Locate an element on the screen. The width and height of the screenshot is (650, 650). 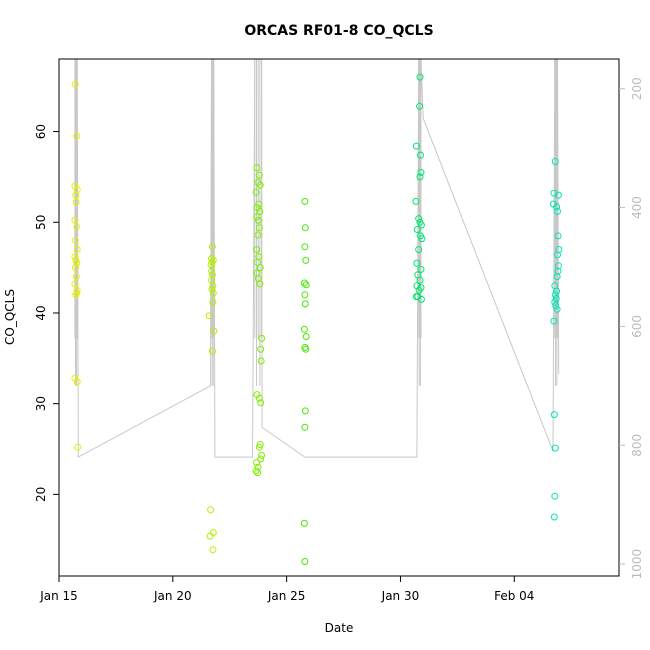
x-tick-label: Jan 30 is located at coordinates (400, 596).